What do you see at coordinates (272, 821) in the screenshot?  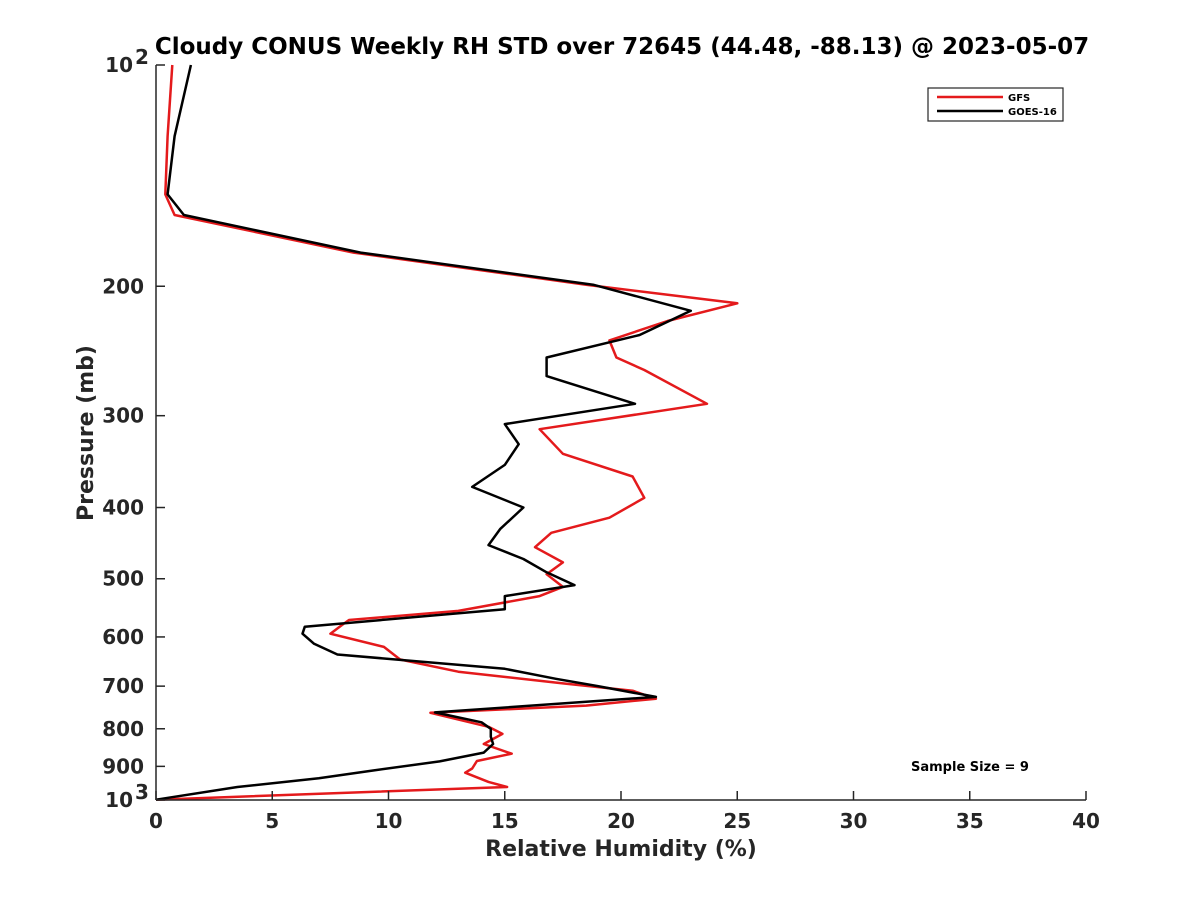 I see `x-tick-label: 5` at bounding box center [272, 821].